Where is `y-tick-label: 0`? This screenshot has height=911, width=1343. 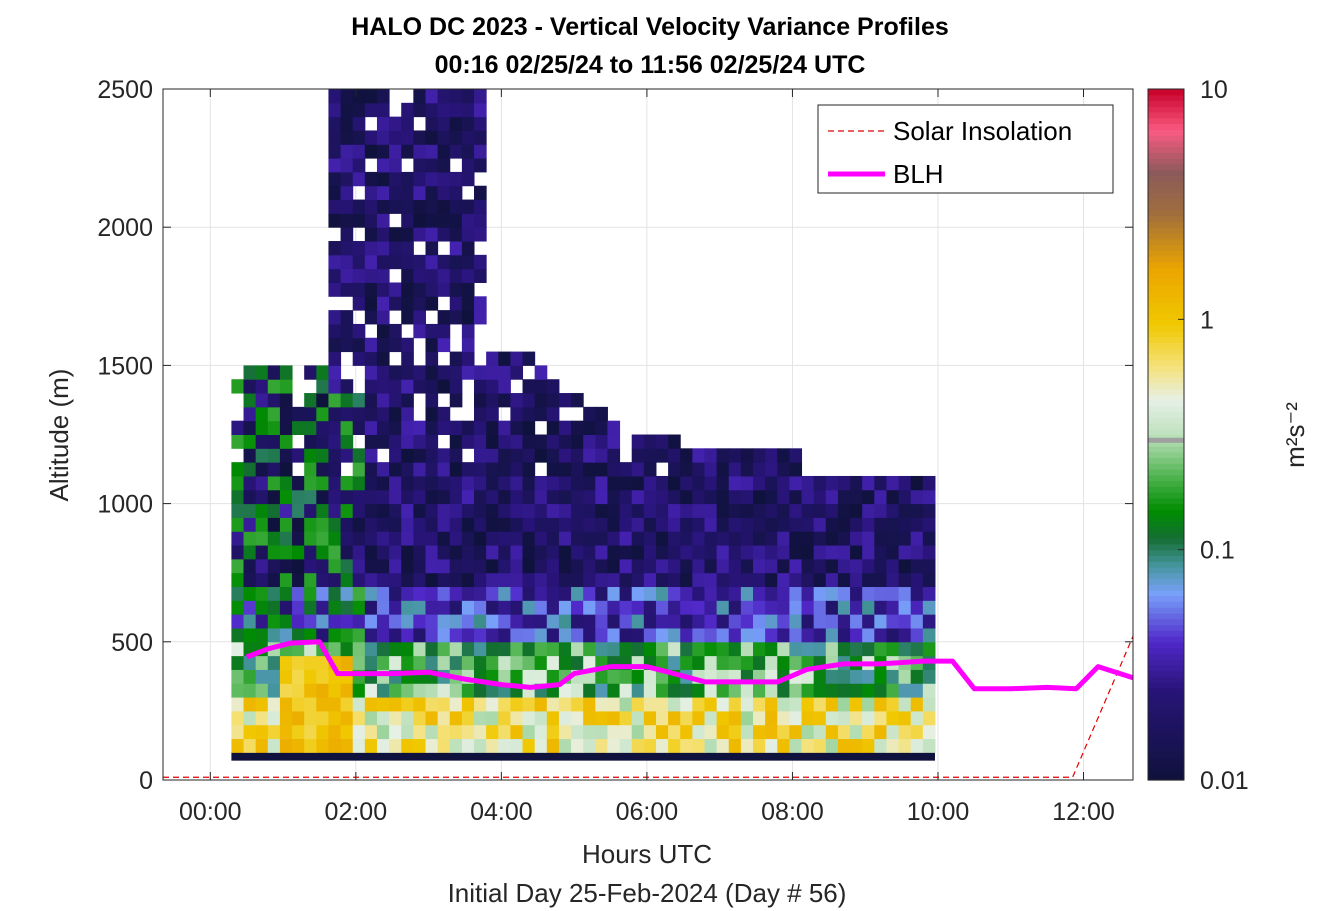 y-tick-label: 0 is located at coordinates (146, 781).